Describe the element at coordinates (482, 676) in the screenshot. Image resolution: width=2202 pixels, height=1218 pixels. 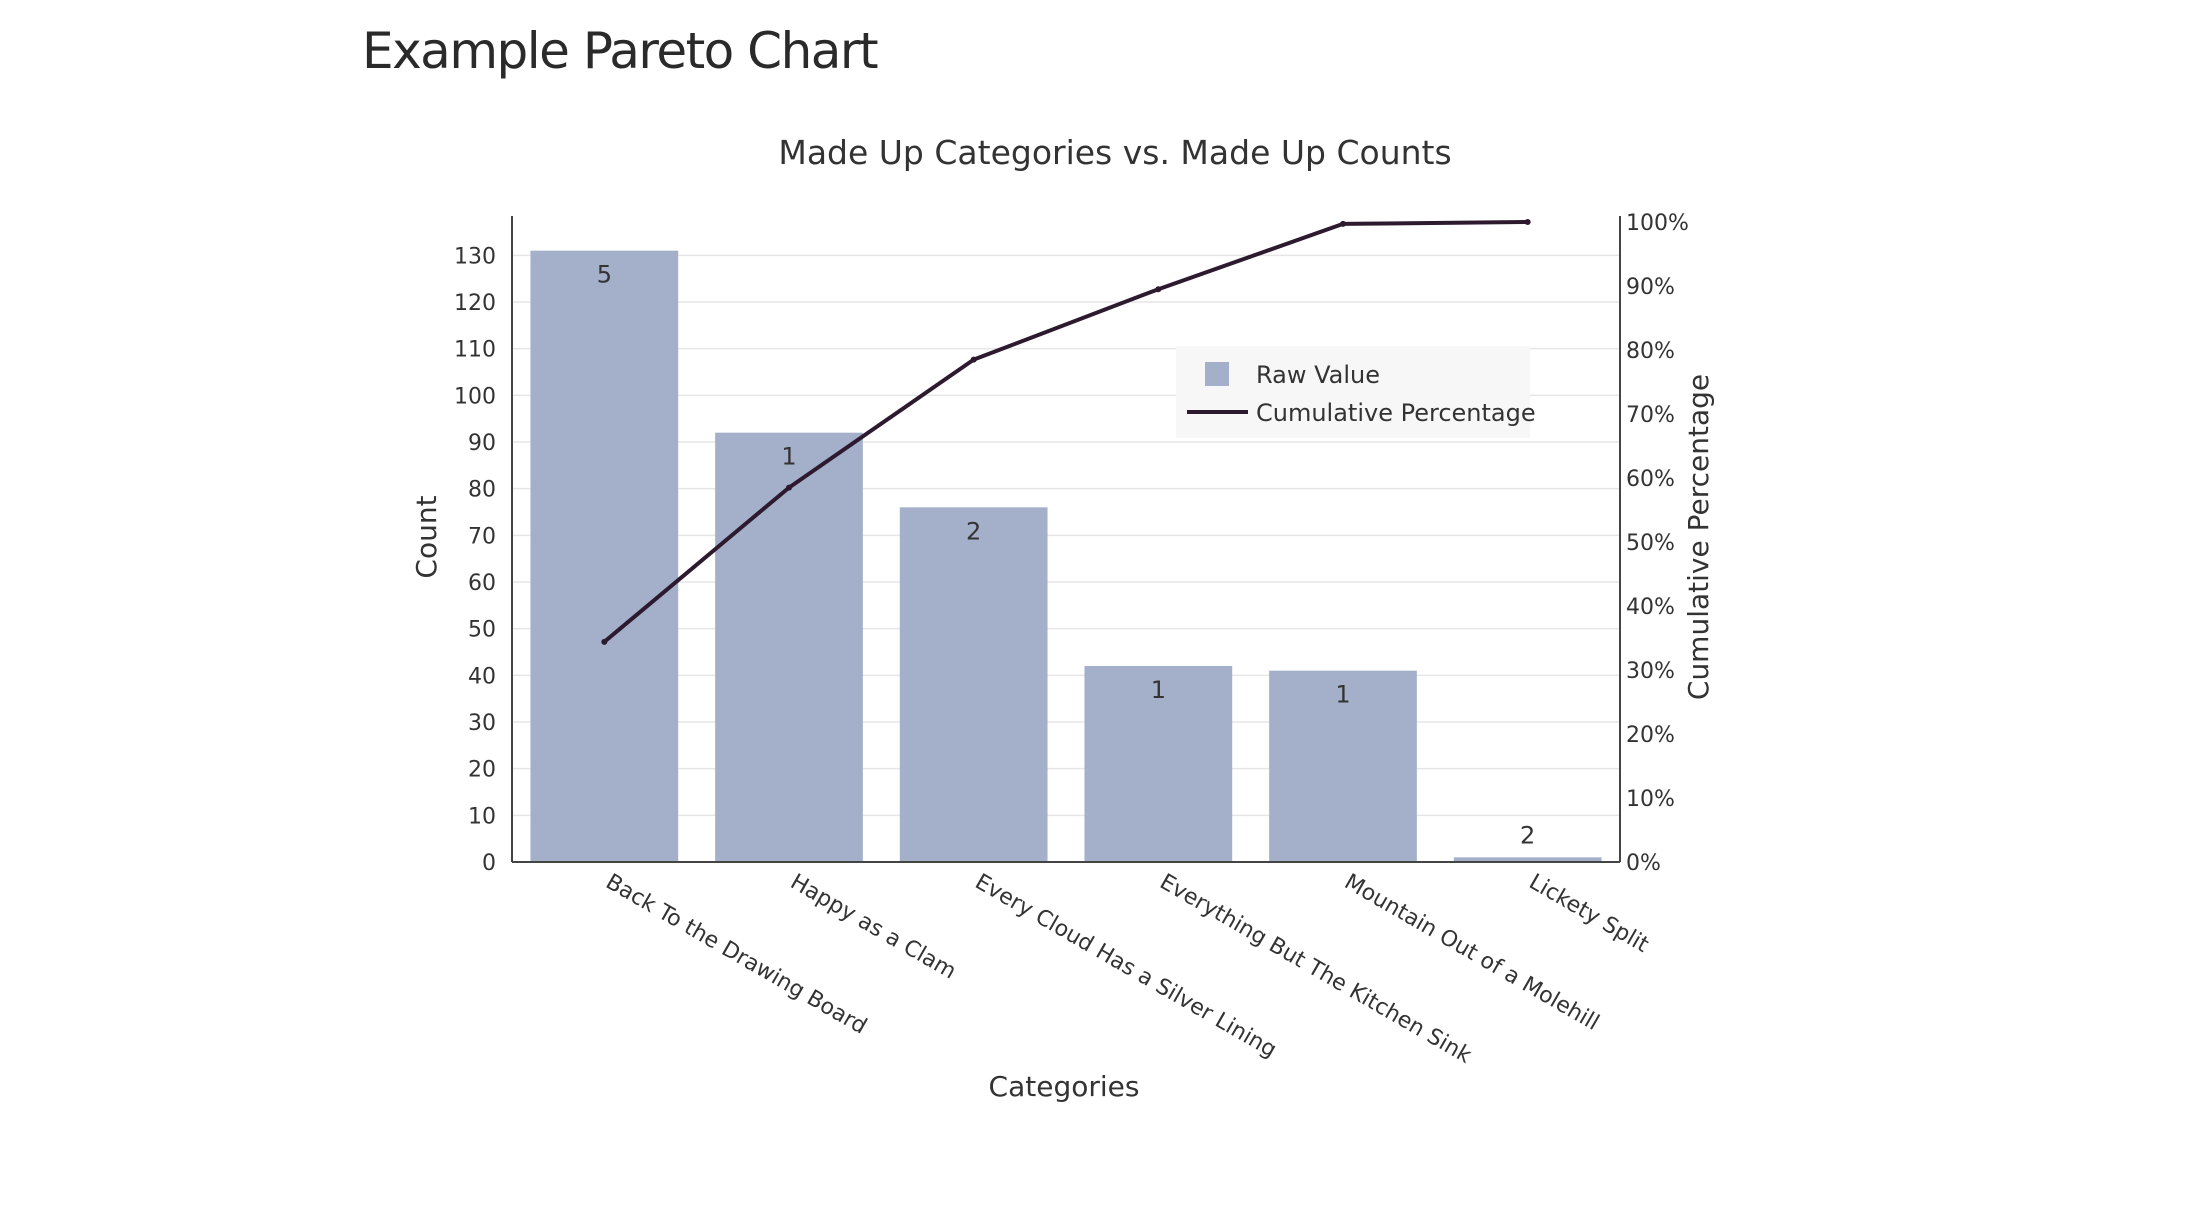
I see `y-tick-label: 40` at that location.